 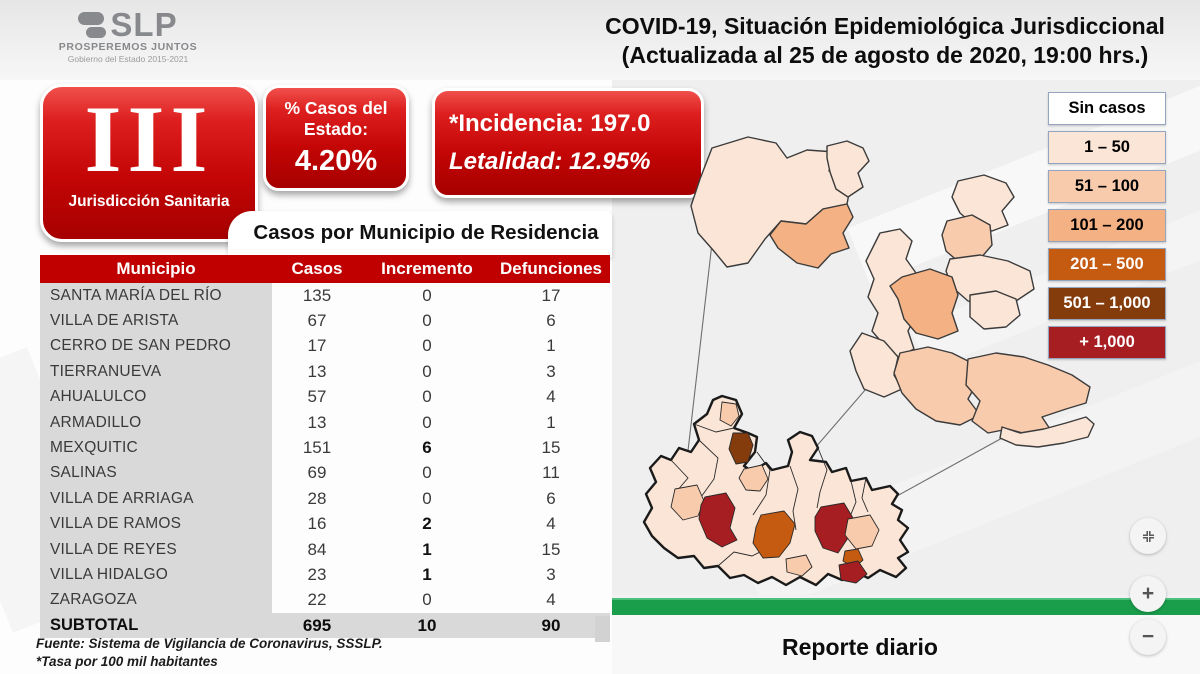 I want to click on cell-defunciones: 6, so click(x=551, y=498).